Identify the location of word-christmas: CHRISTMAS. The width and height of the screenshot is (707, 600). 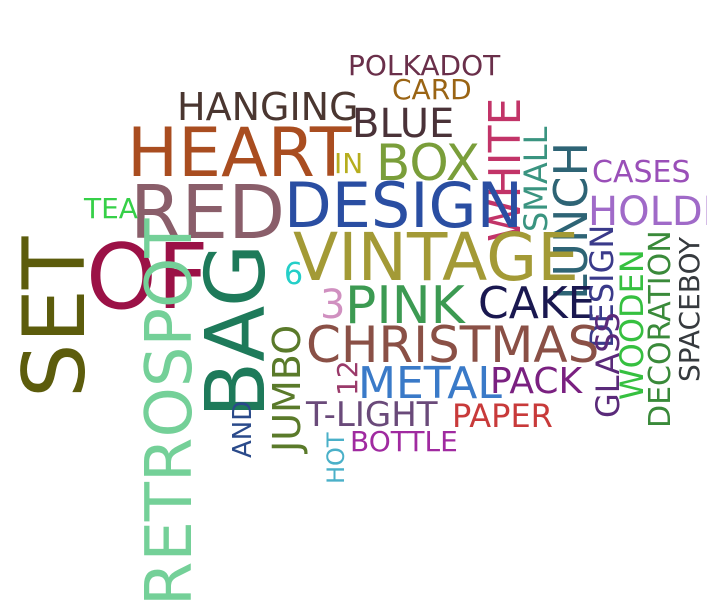
(453, 345).